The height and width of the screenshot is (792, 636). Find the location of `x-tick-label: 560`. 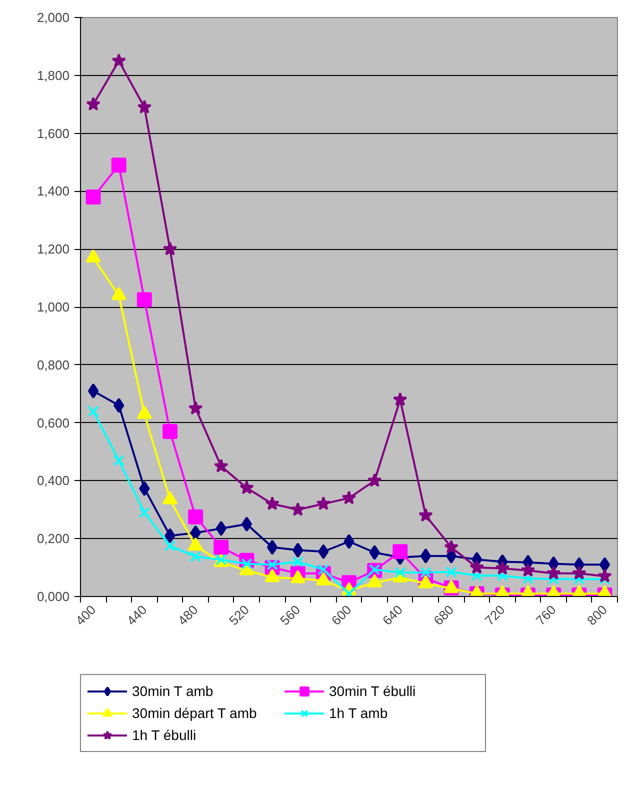

x-tick-label: 560 is located at coordinates (290, 615).